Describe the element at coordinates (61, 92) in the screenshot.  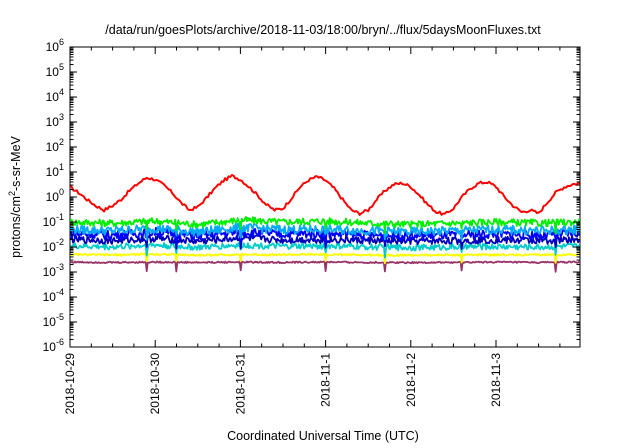
I see `y-tick-label-exponent: 4` at that location.